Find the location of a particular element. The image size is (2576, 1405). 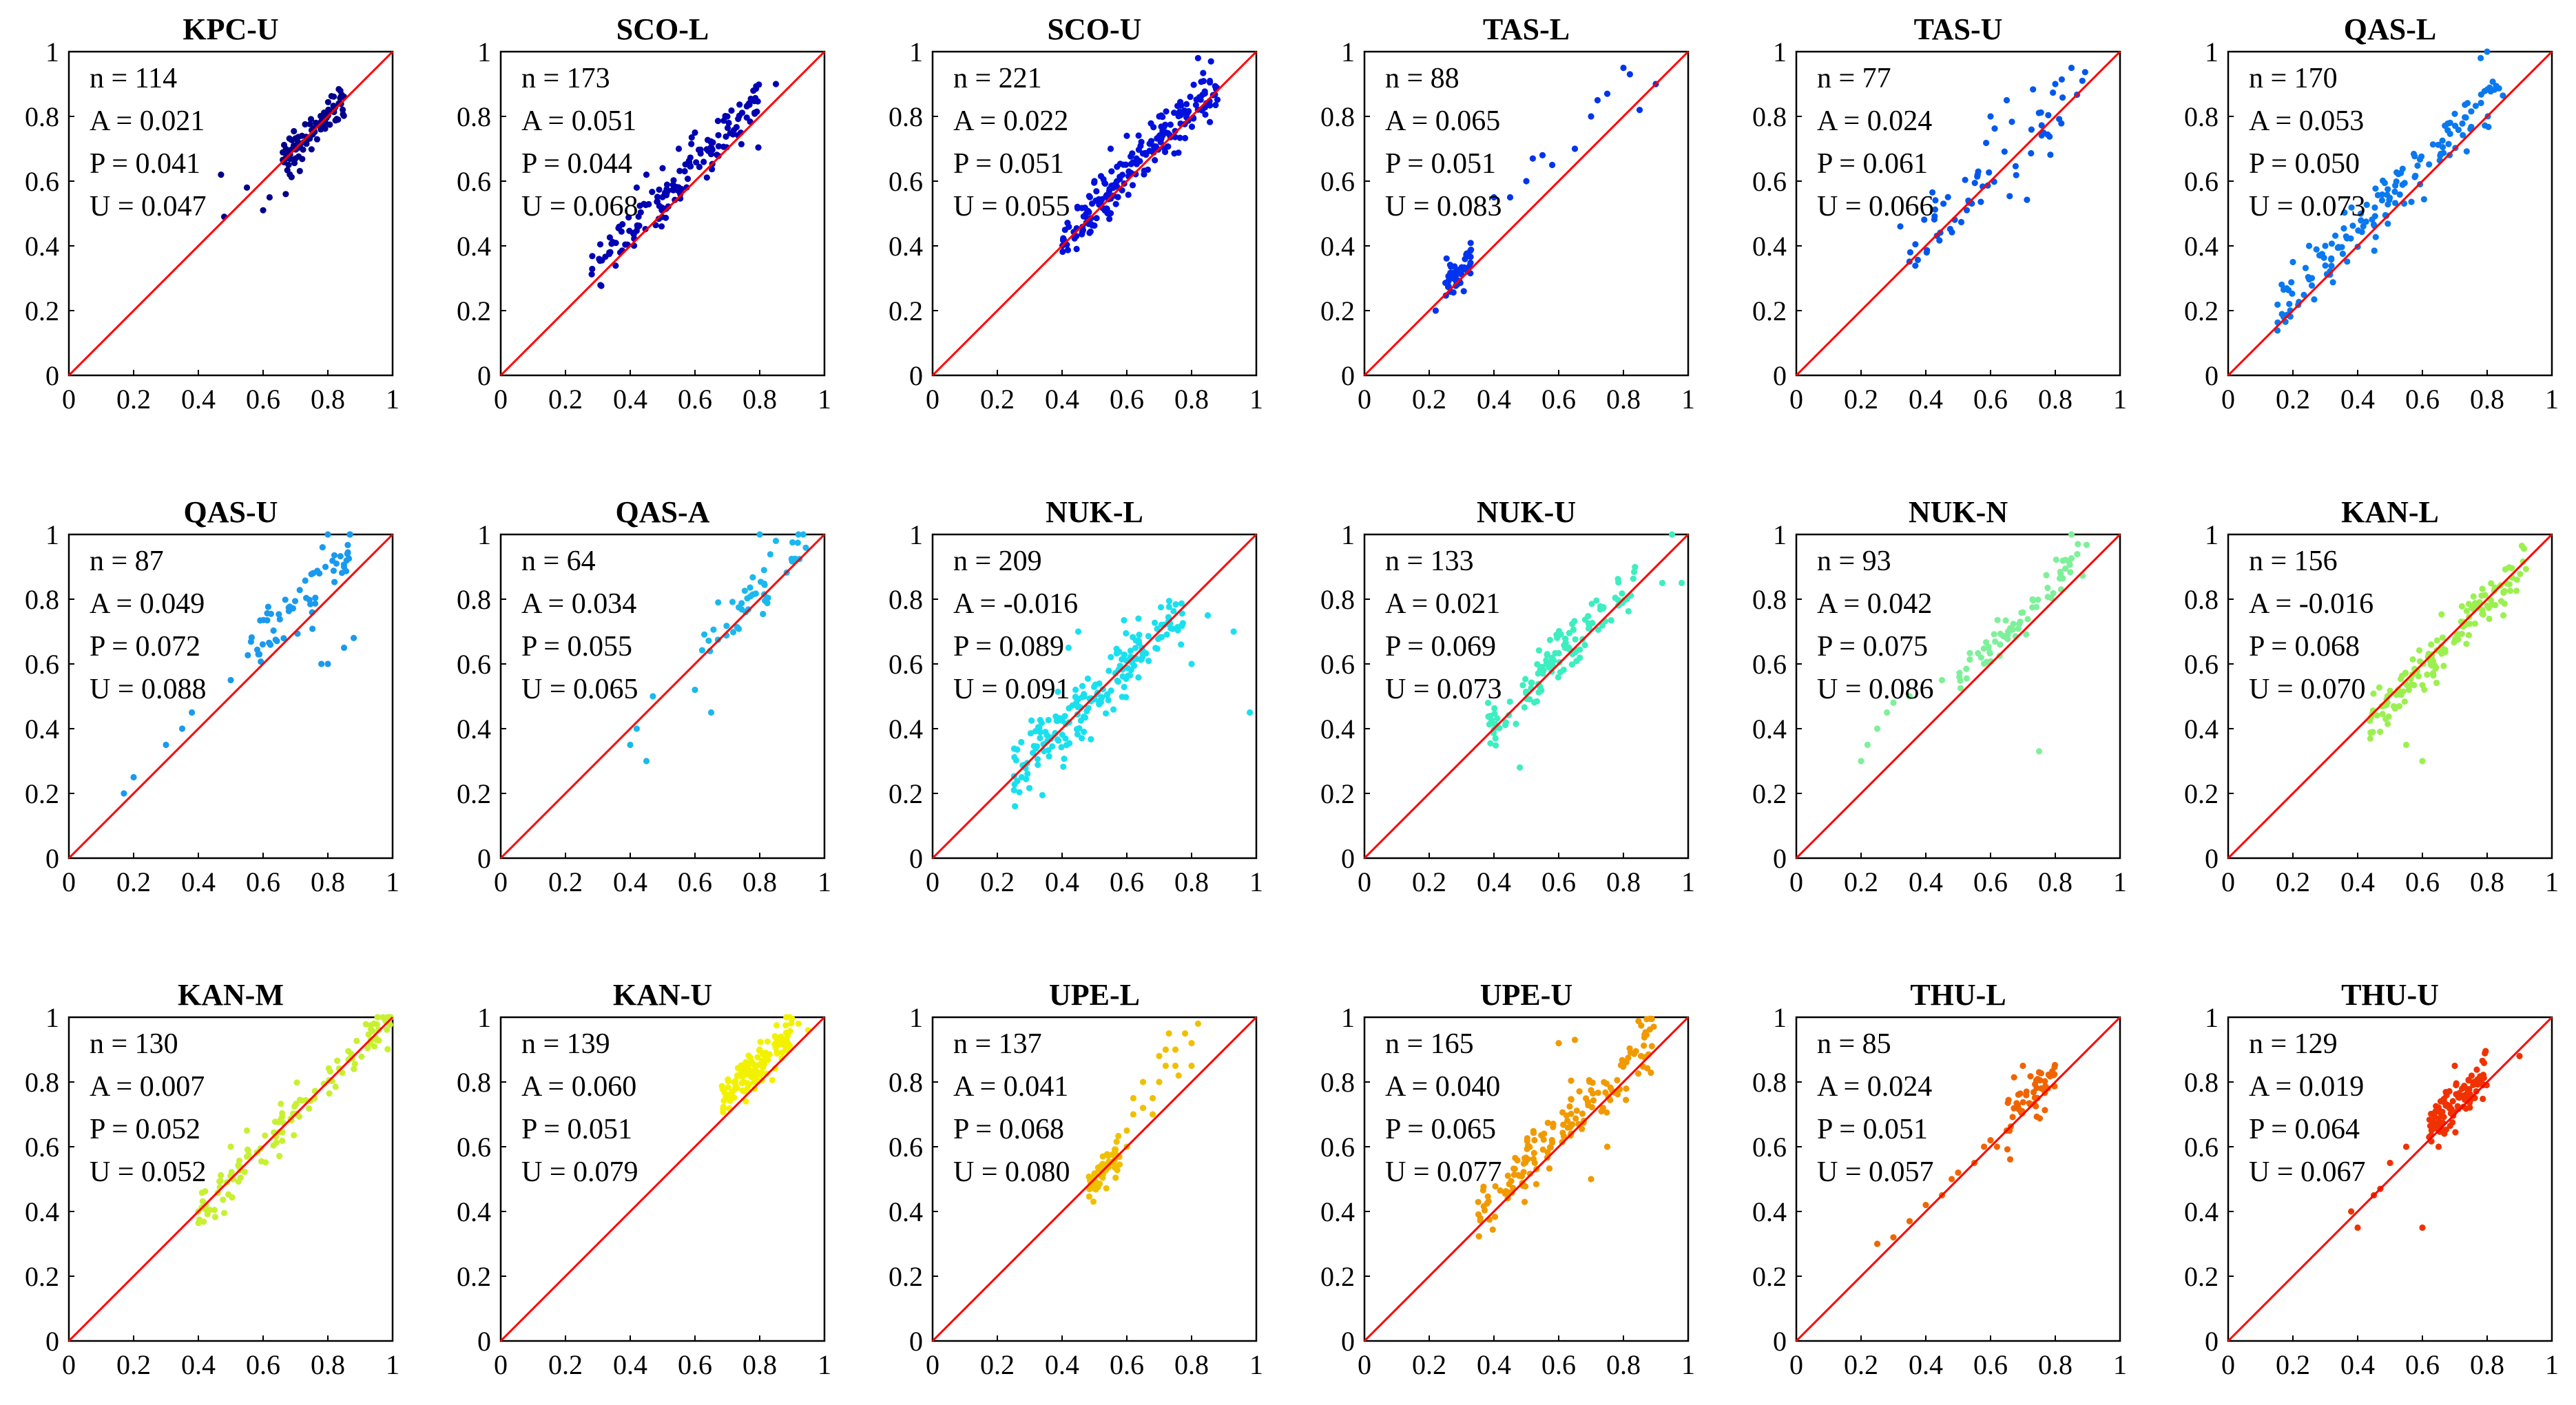

x-tick-label: 0.2 is located at coordinates (2293, 1364).